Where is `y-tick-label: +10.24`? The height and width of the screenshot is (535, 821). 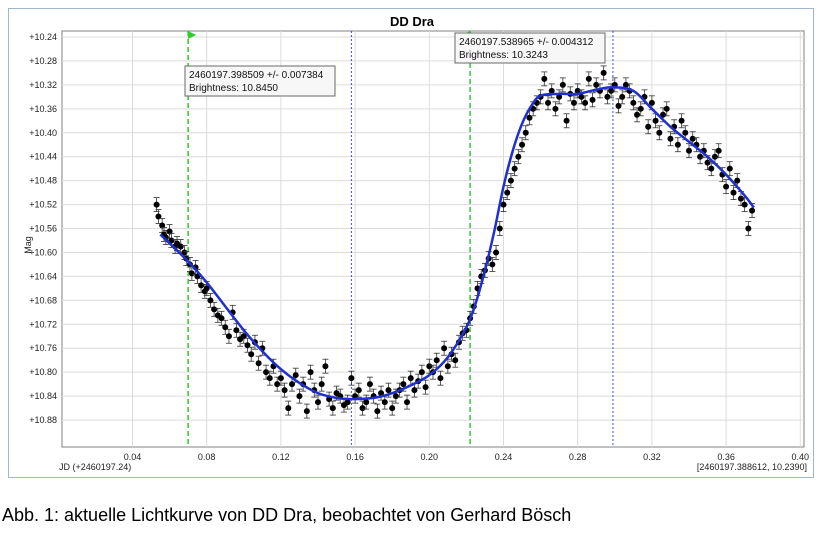 y-tick-label: +10.24 is located at coordinates (43, 37).